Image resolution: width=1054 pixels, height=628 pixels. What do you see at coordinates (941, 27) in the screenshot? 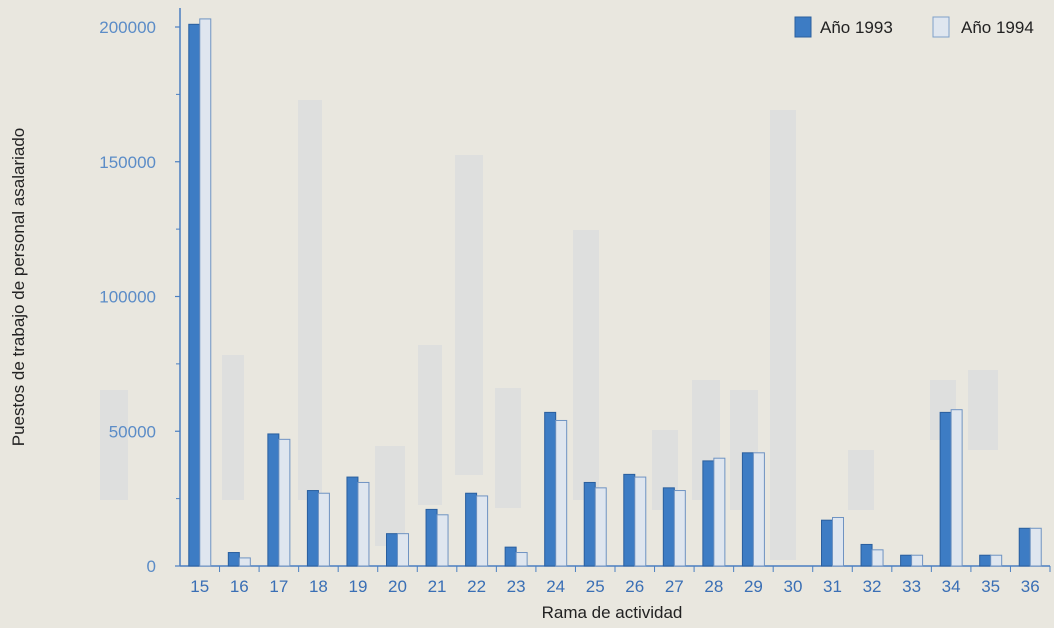
I see `legend-swatch-1994` at bounding box center [941, 27].